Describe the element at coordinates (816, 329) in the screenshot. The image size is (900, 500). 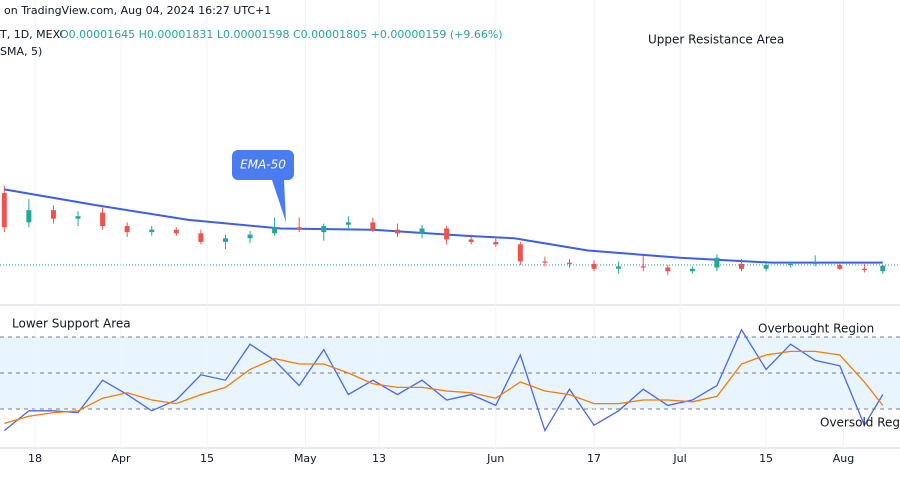
I see `annotation: Overbought Region` at that location.